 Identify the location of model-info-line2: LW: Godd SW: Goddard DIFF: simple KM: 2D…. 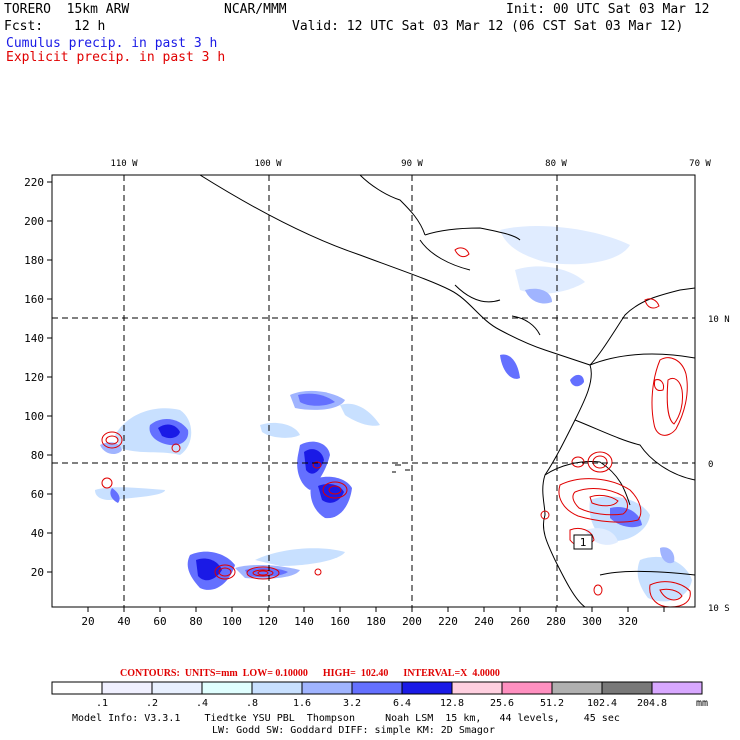
(353, 730).